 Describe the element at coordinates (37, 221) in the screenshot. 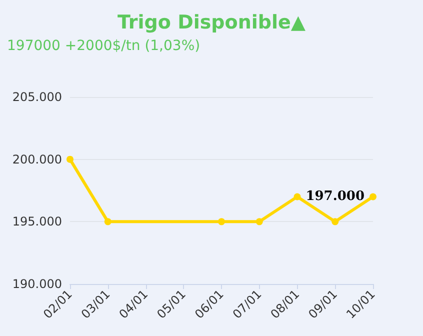

I see `y-tick-label: 195.000` at that location.